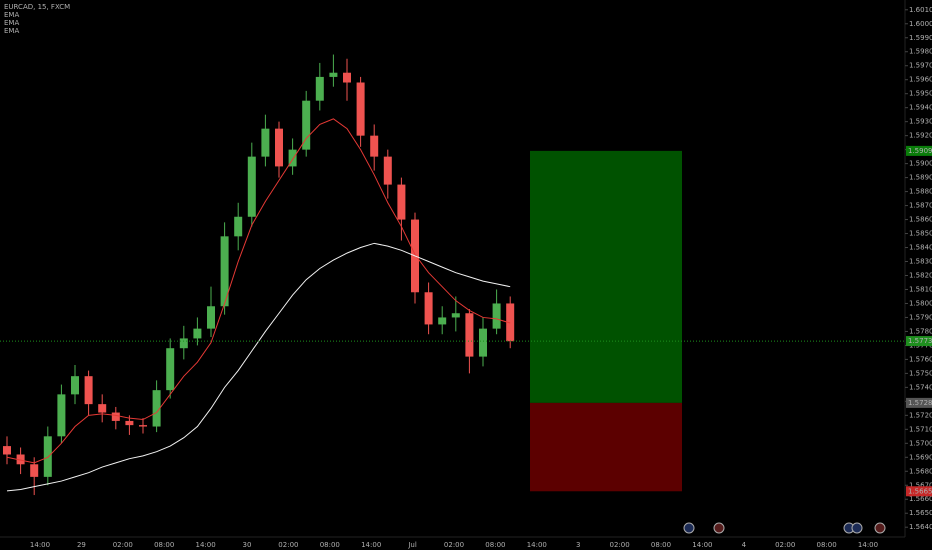 Image resolution: width=932 pixels, height=550 pixels. I want to click on y-tick-label: 1.56600, so click(920, 499).